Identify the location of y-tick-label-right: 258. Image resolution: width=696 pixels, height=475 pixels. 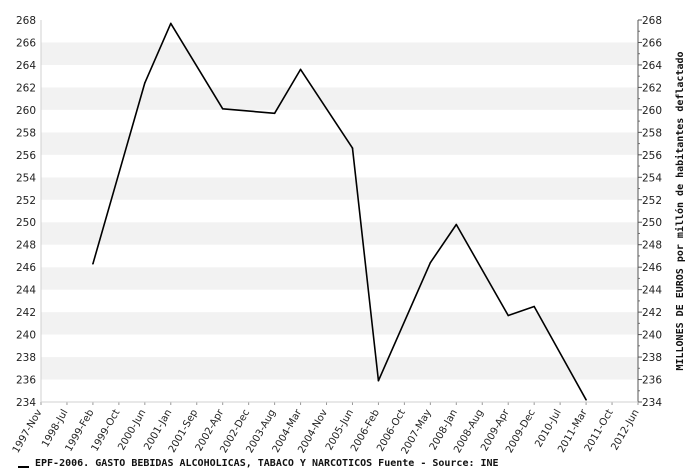
(652, 133).